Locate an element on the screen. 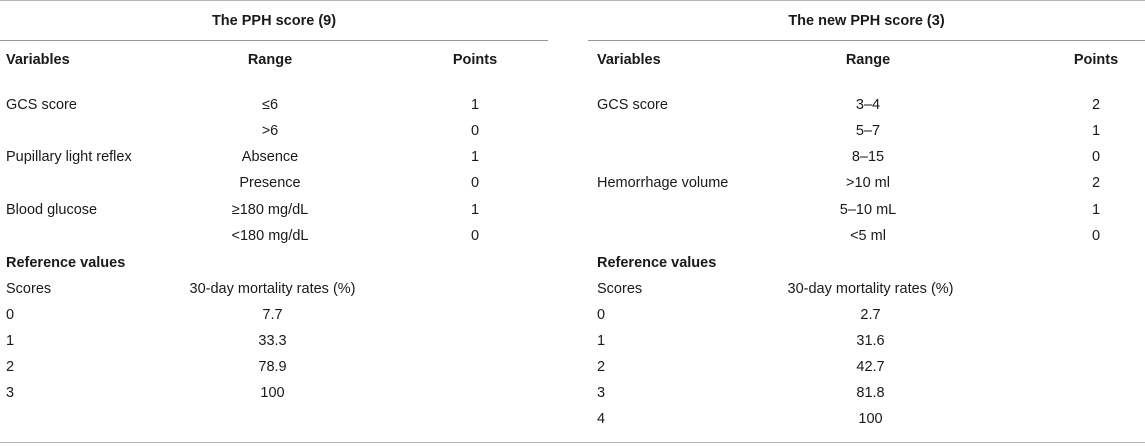 This screenshot has width=1145, height=447. reference-row: 1 33.3 is located at coordinates (274, 341).